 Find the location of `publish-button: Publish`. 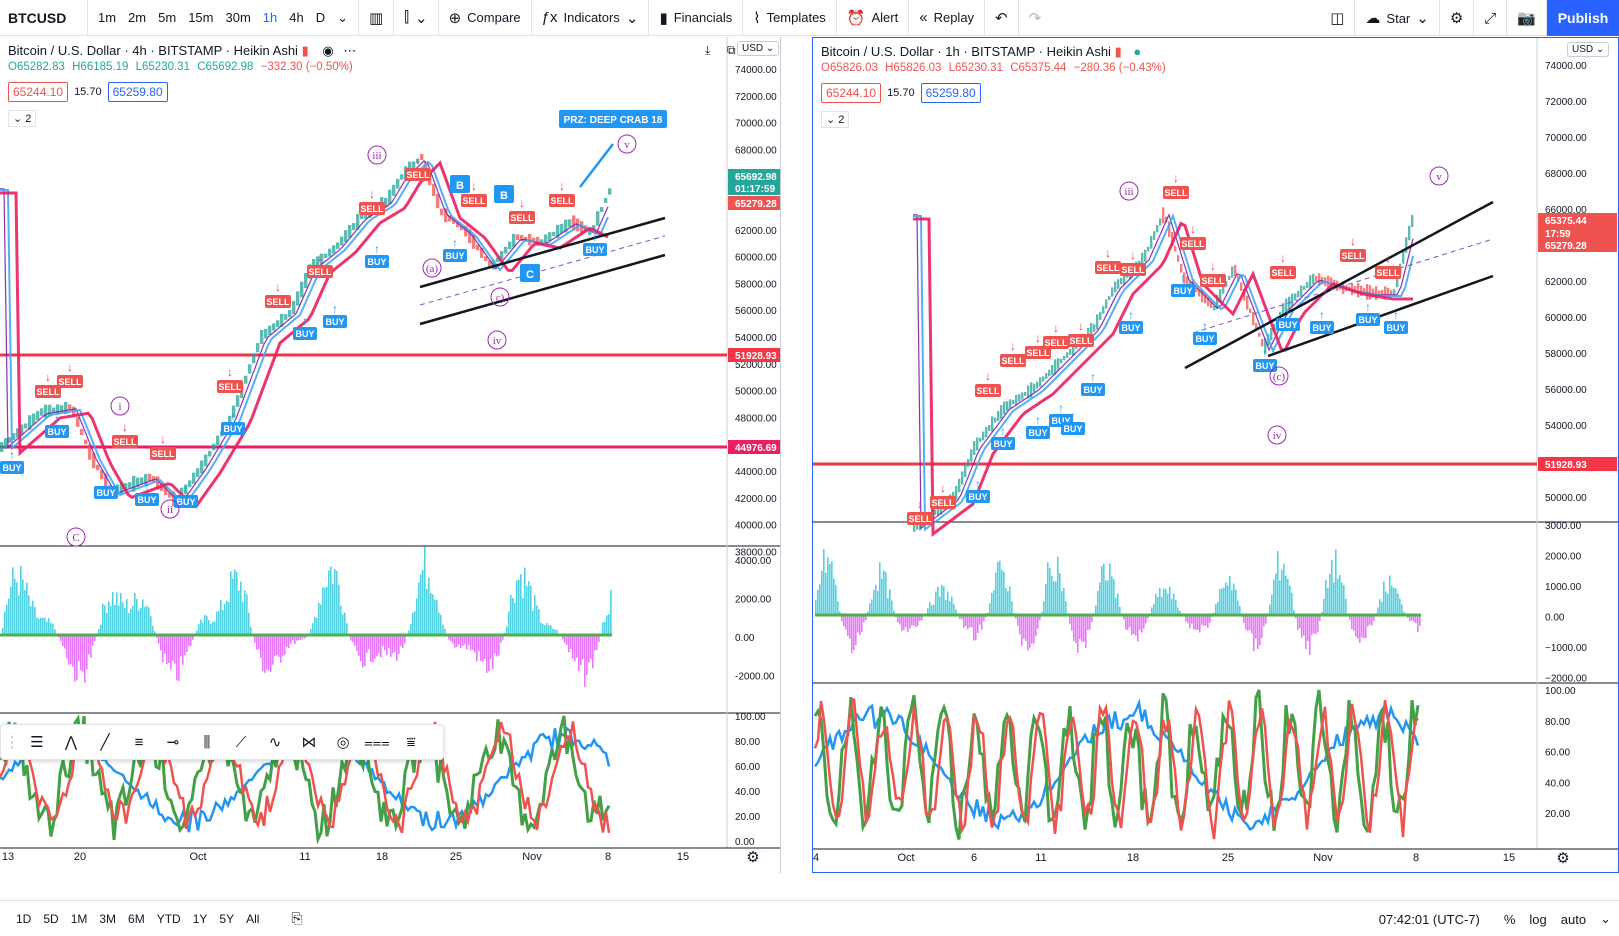

publish-button: Publish is located at coordinates (1583, 18).